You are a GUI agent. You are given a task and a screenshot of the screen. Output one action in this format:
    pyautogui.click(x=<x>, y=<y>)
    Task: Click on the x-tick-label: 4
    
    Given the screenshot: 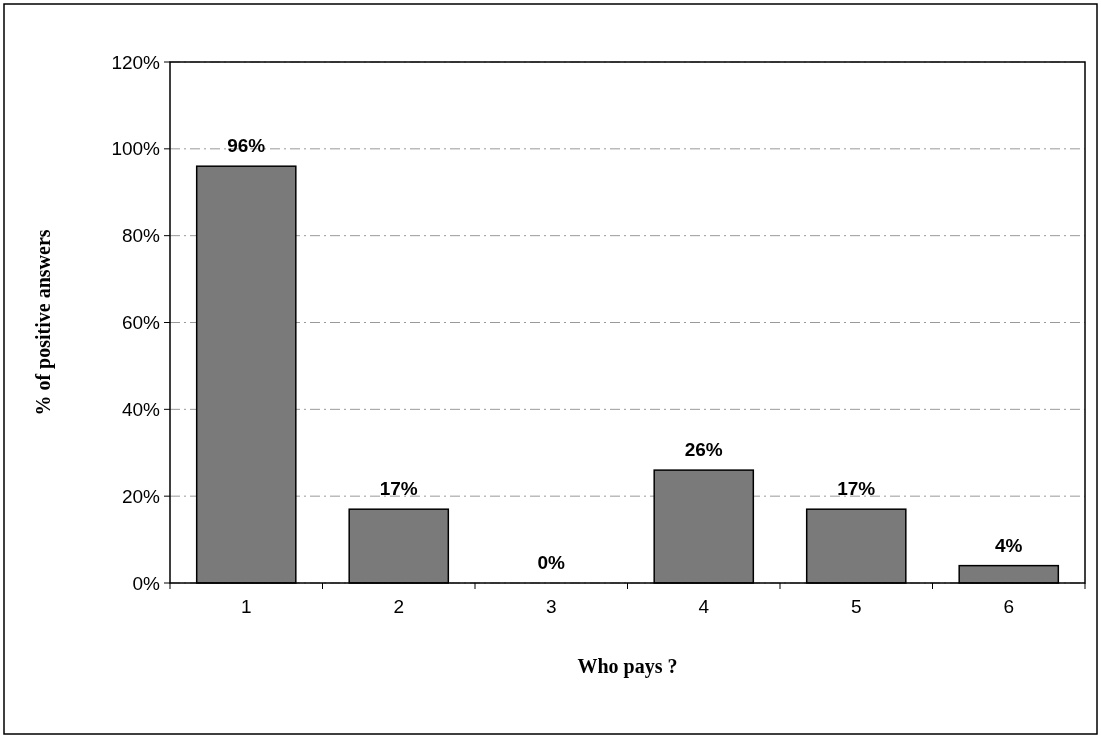 What is the action you would take?
    pyautogui.click(x=704, y=606)
    